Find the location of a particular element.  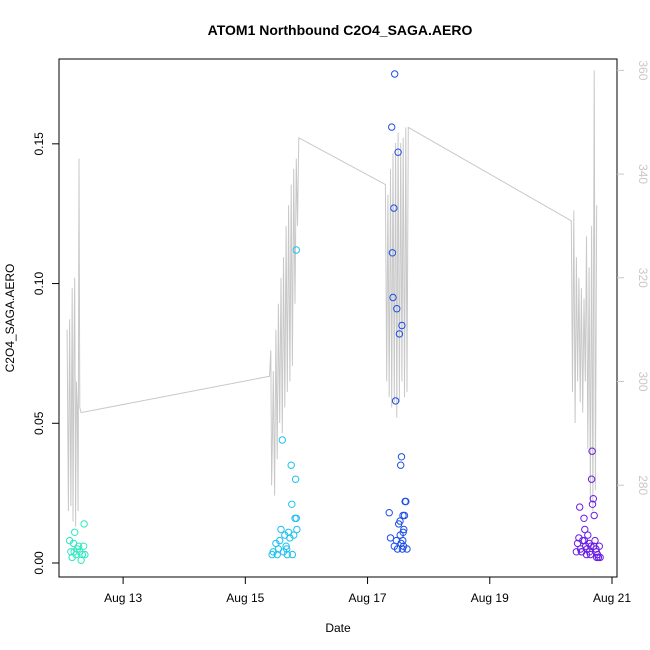

y2-tick-label: 280 is located at coordinates (643, 485).